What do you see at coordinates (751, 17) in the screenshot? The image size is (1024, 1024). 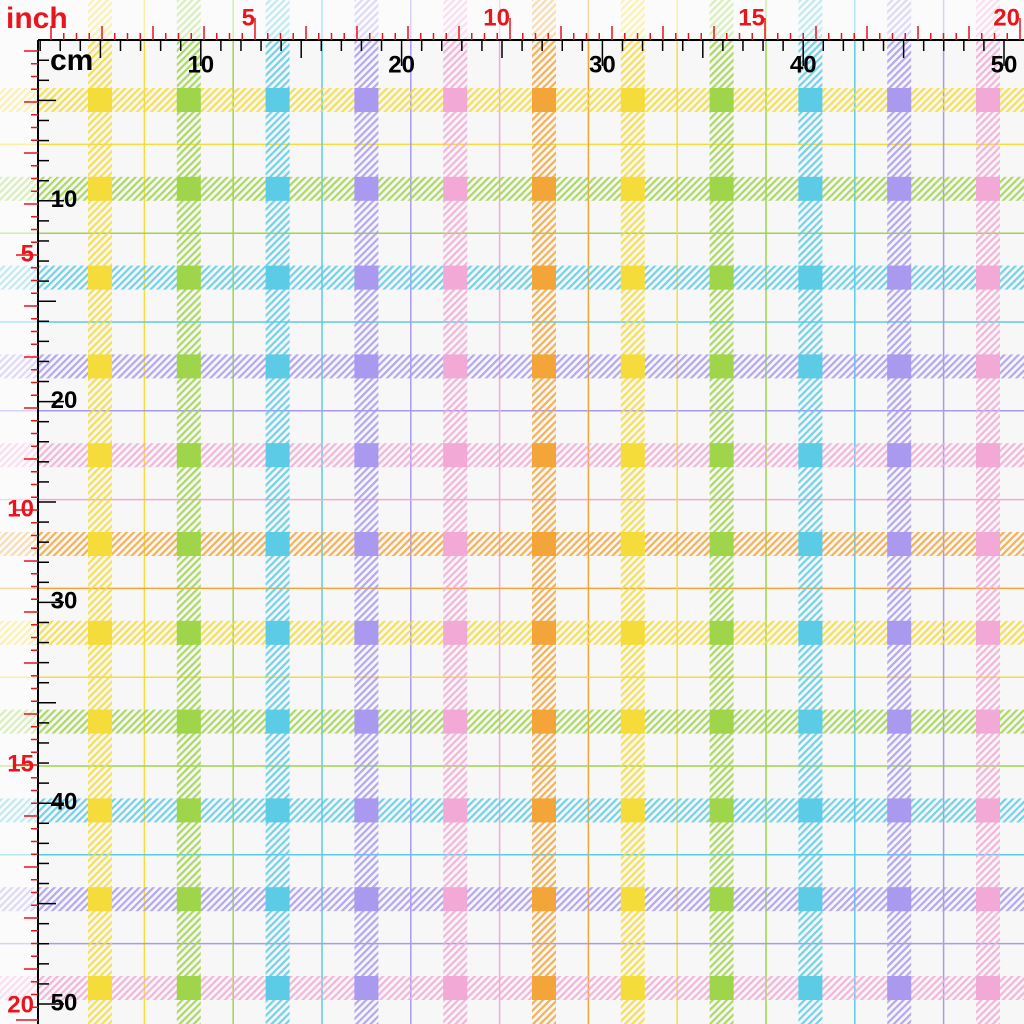 I see `inch-label: 15` at bounding box center [751, 17].